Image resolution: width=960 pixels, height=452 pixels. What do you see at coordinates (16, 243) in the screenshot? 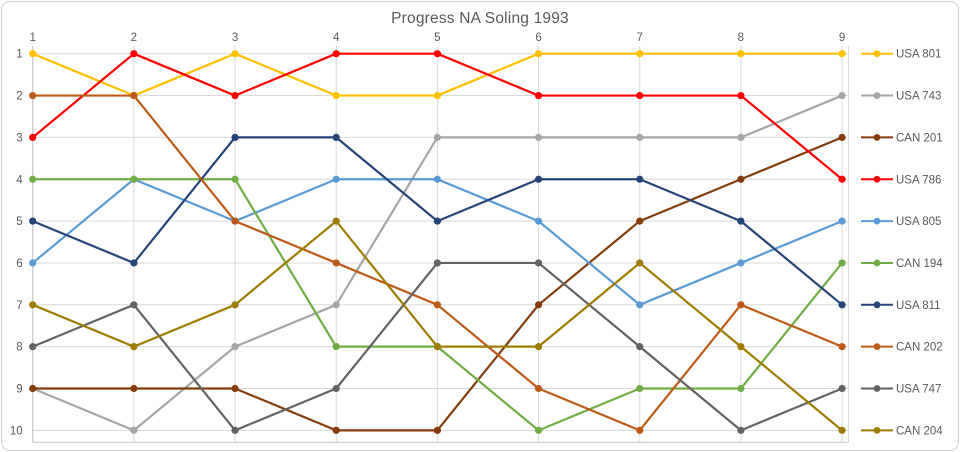
I see `y-axis-ticks: 1 2 3 4 5 6 7 8 9 10` at bounding box center [16, 243].